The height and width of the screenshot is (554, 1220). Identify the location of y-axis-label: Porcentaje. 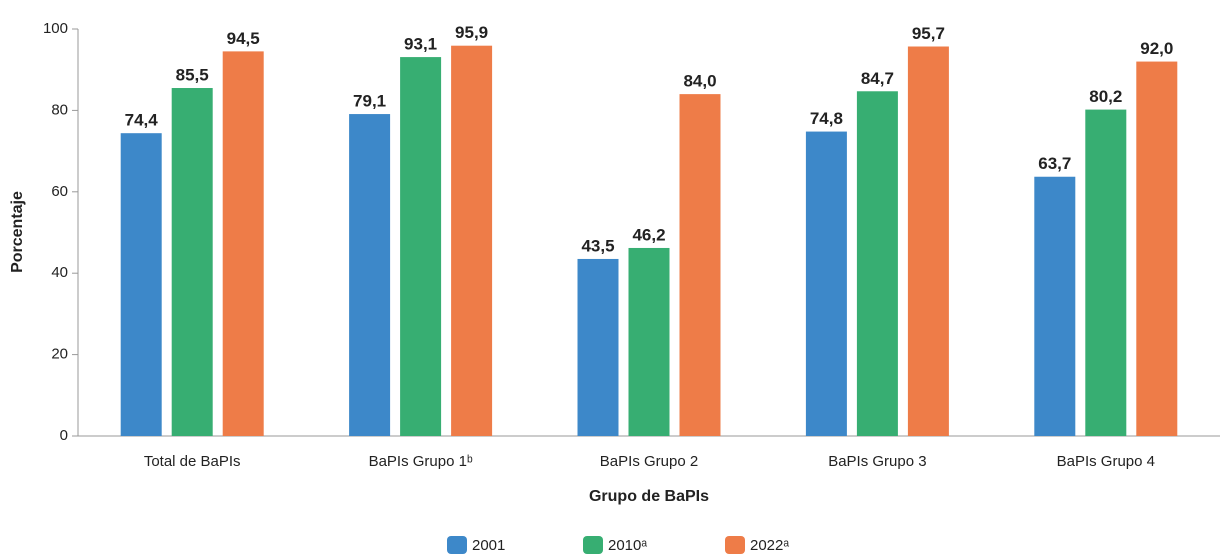
(17, 232).